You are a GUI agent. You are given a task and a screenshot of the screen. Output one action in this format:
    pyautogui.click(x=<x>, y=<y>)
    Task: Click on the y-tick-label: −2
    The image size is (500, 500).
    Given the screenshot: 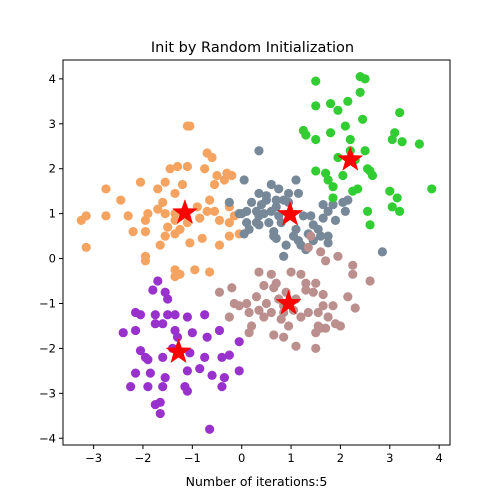 What is the action you would take?
    pyautogui.click(x=47, y=348)
    